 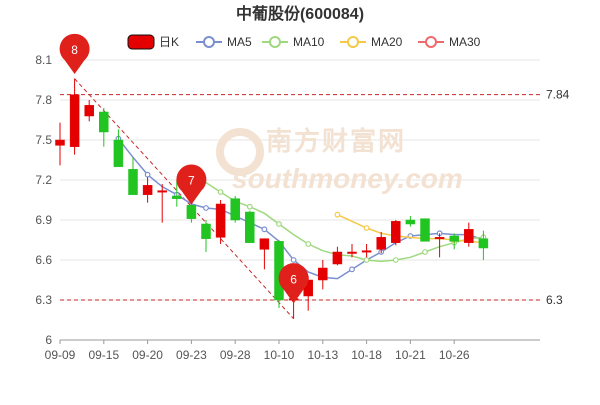 I want to click on y-tick-label: 7.2, so click(x=43, y=180).